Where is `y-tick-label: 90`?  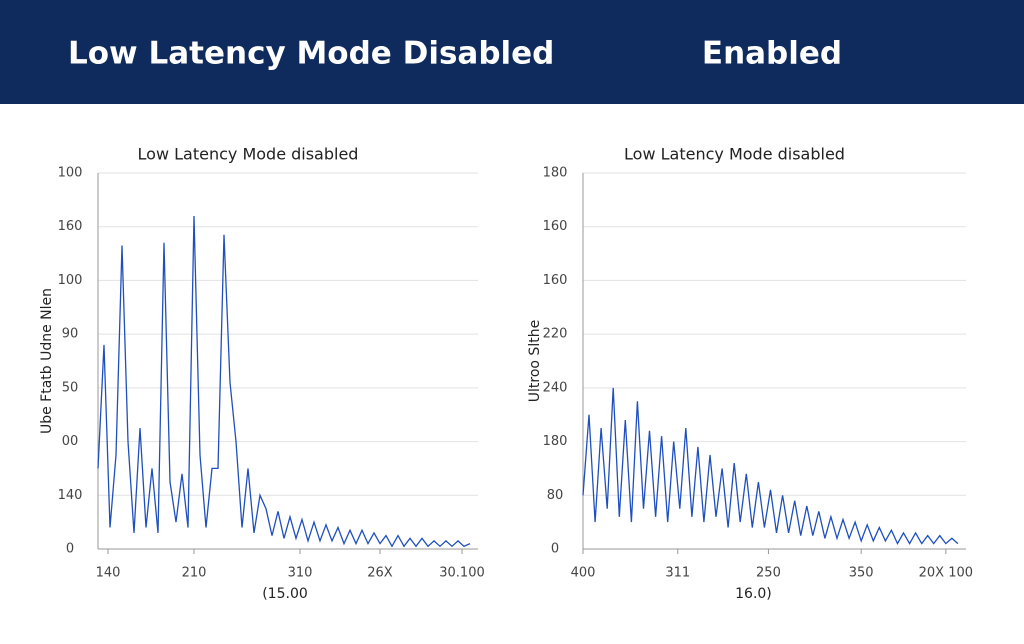 y-tick-label: 90 is located at coordinates (70, 334).